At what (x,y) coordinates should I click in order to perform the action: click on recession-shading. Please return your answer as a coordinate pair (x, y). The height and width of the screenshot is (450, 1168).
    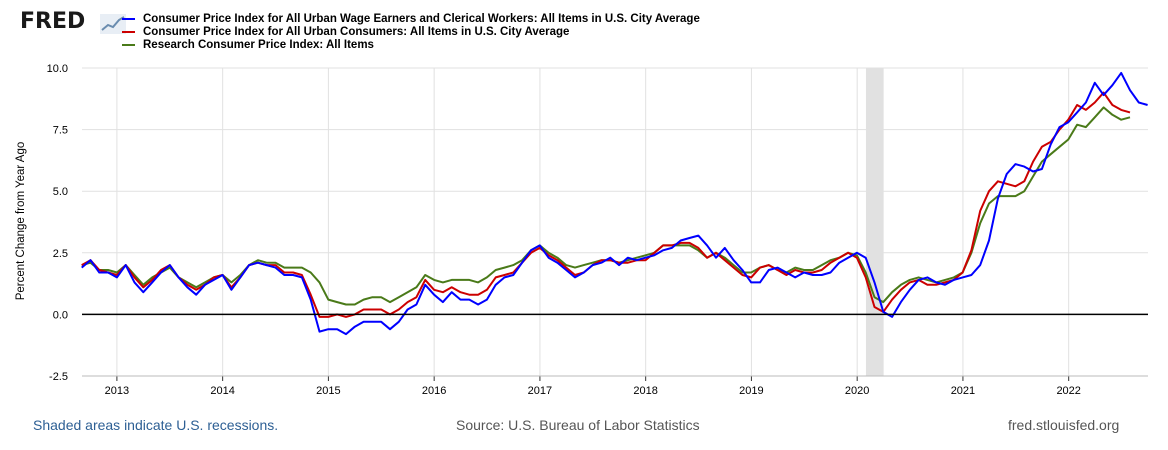
    Looking at the image, I should click on (874, 222).